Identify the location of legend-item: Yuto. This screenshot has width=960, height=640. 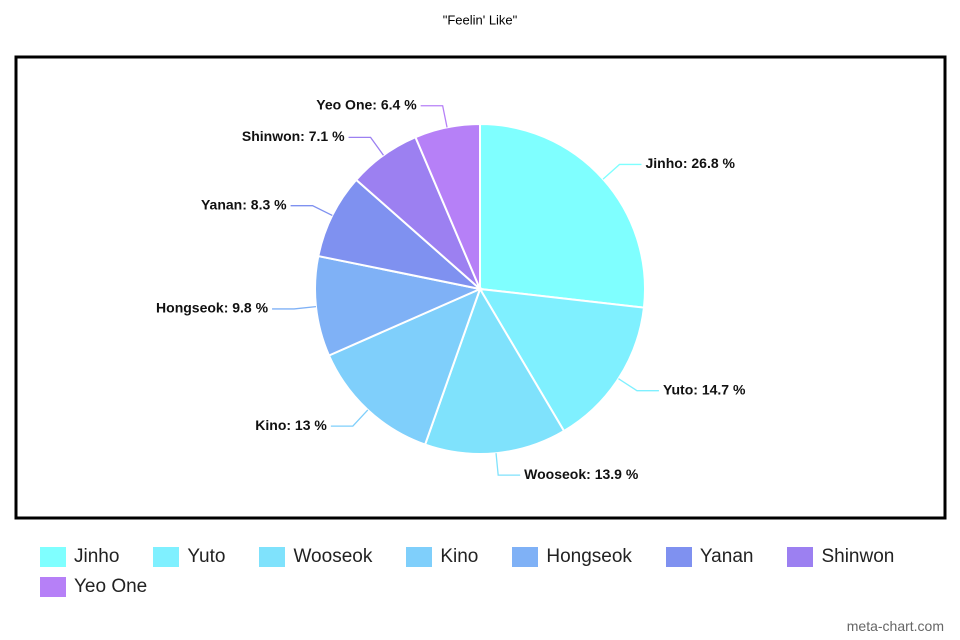
(189, 557).